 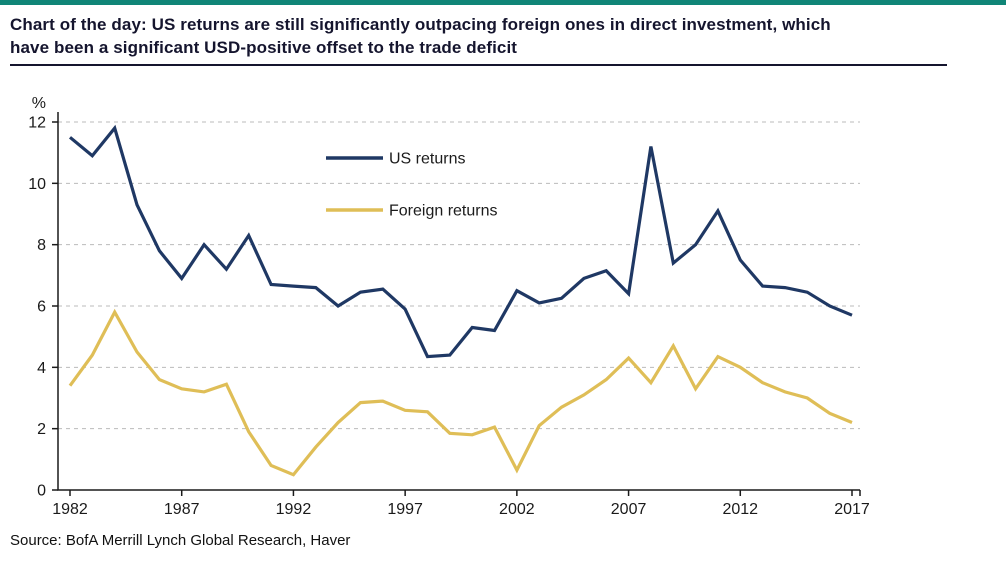 I want to click on y-tick-label: 4, so click(x=41, y=368).